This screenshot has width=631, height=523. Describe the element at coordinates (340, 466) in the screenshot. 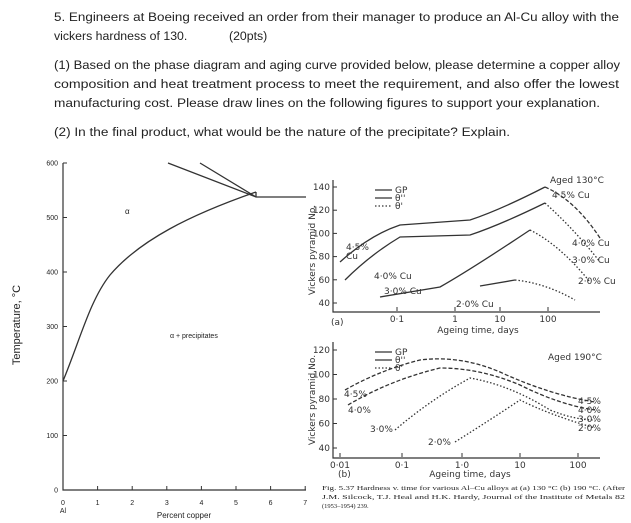

I see `x-tick-label: 0·01` at that location.